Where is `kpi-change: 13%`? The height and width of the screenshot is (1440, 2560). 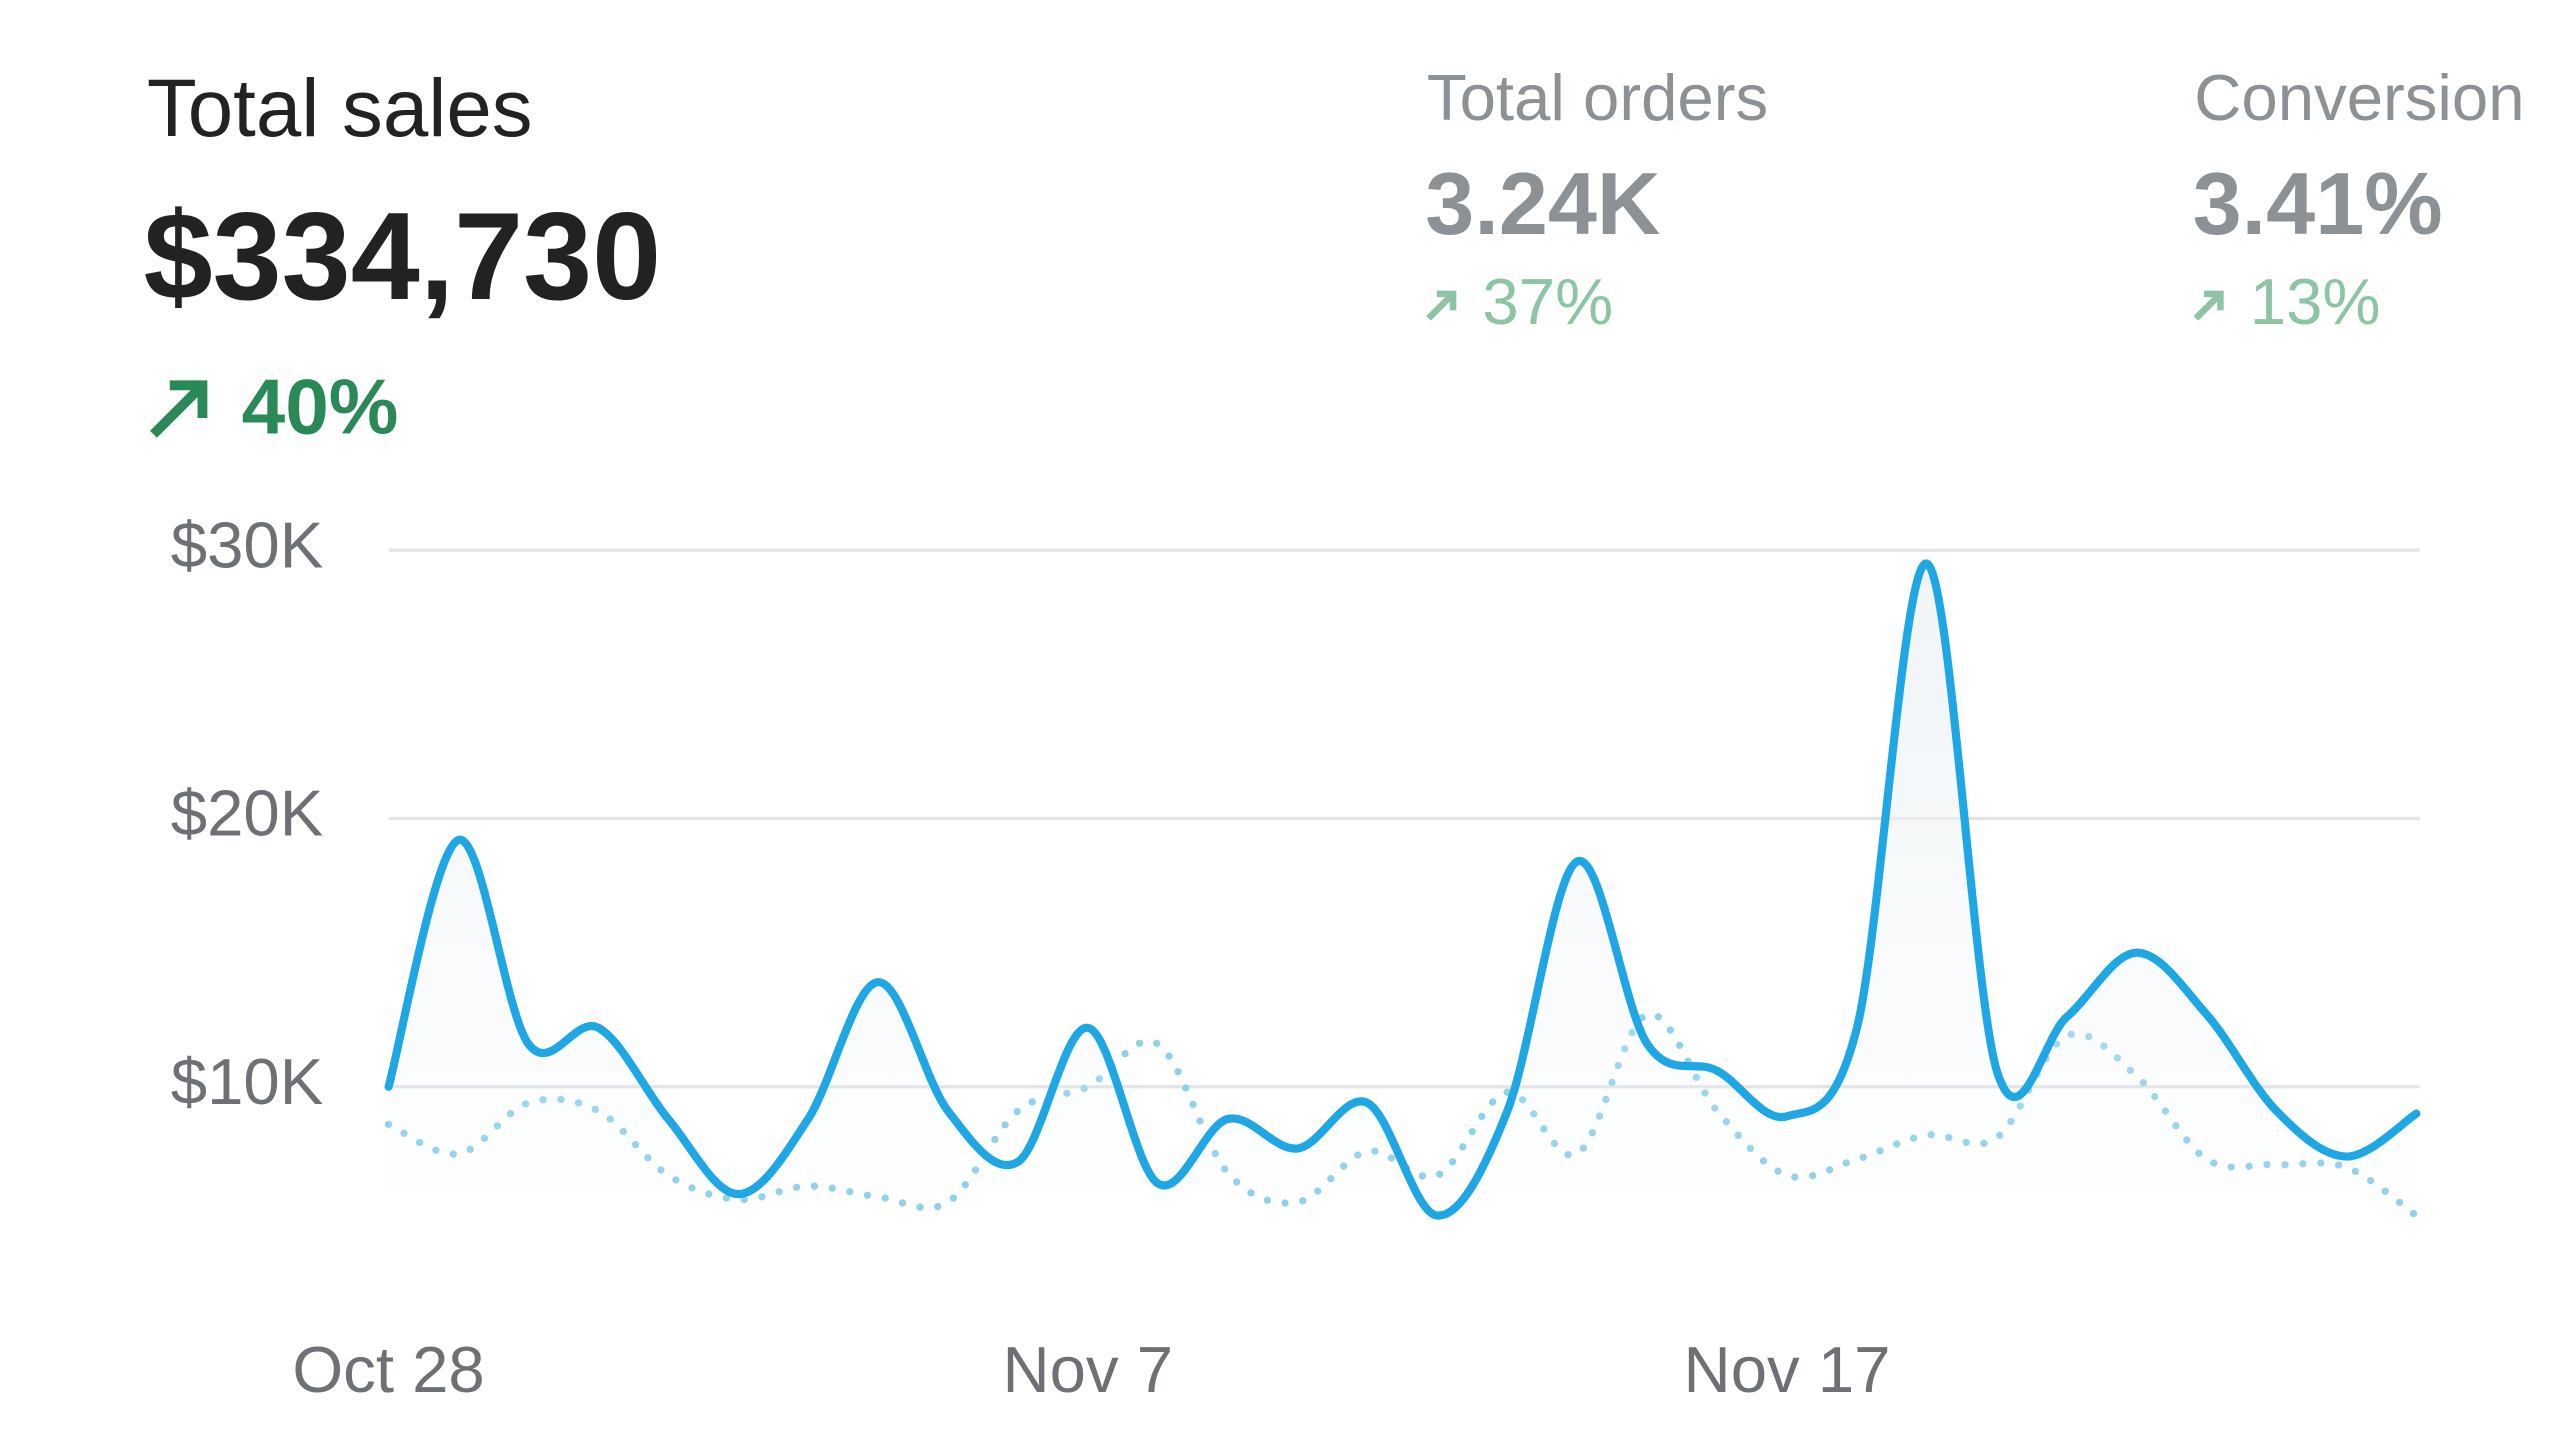 kpi-change: 13% is located at coordinates (2315, 301).